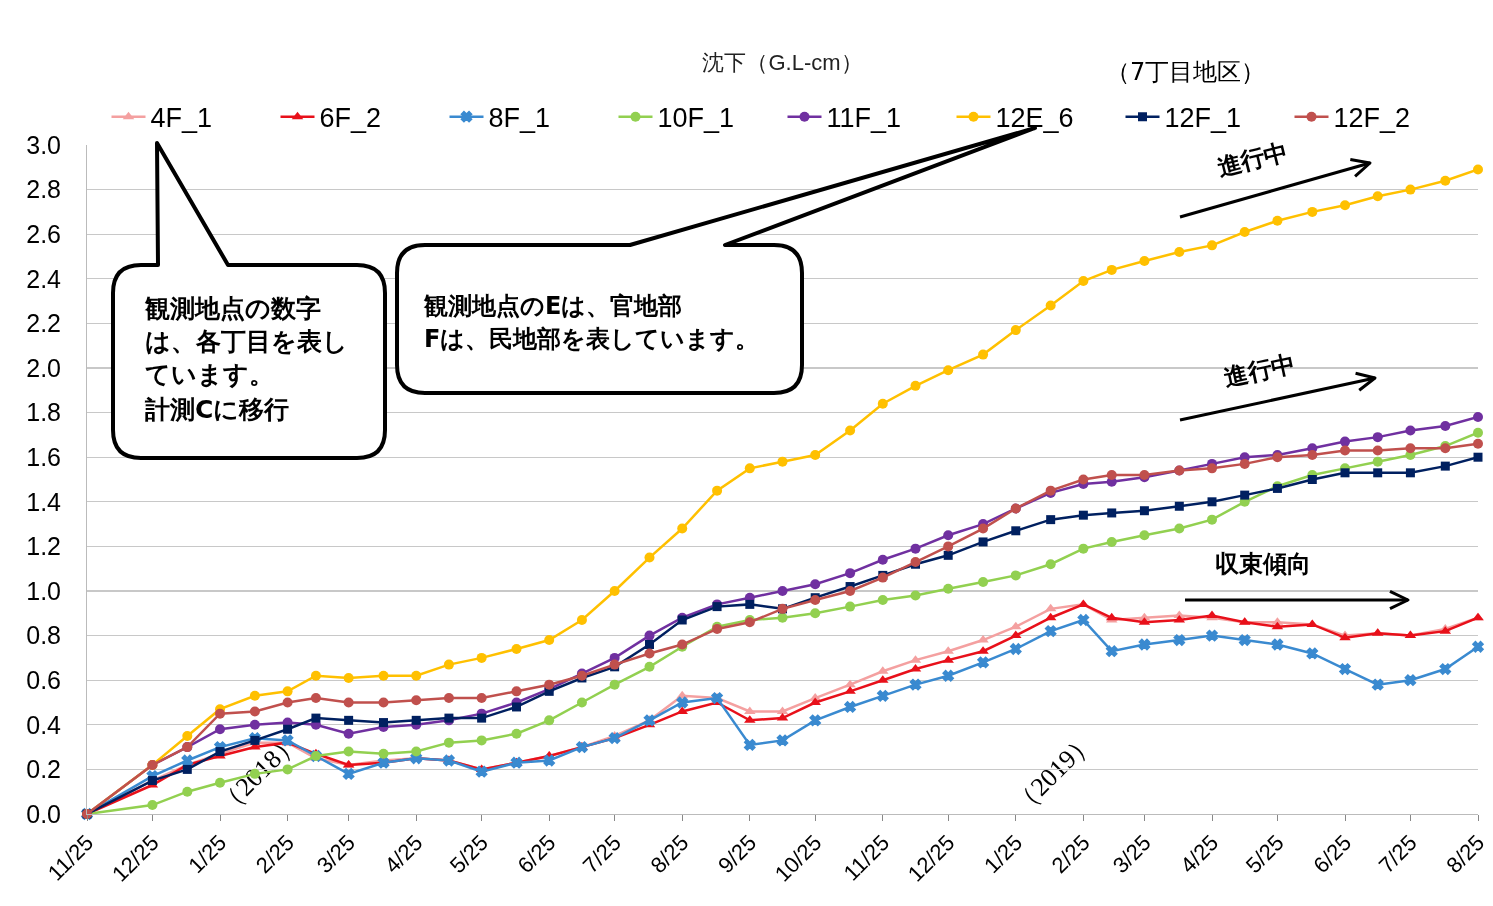 The image size is (1493, 906). Describe the element at coordinates (44, 278) in the screenshot. I see `y-tick-label: 2.4` at that location.